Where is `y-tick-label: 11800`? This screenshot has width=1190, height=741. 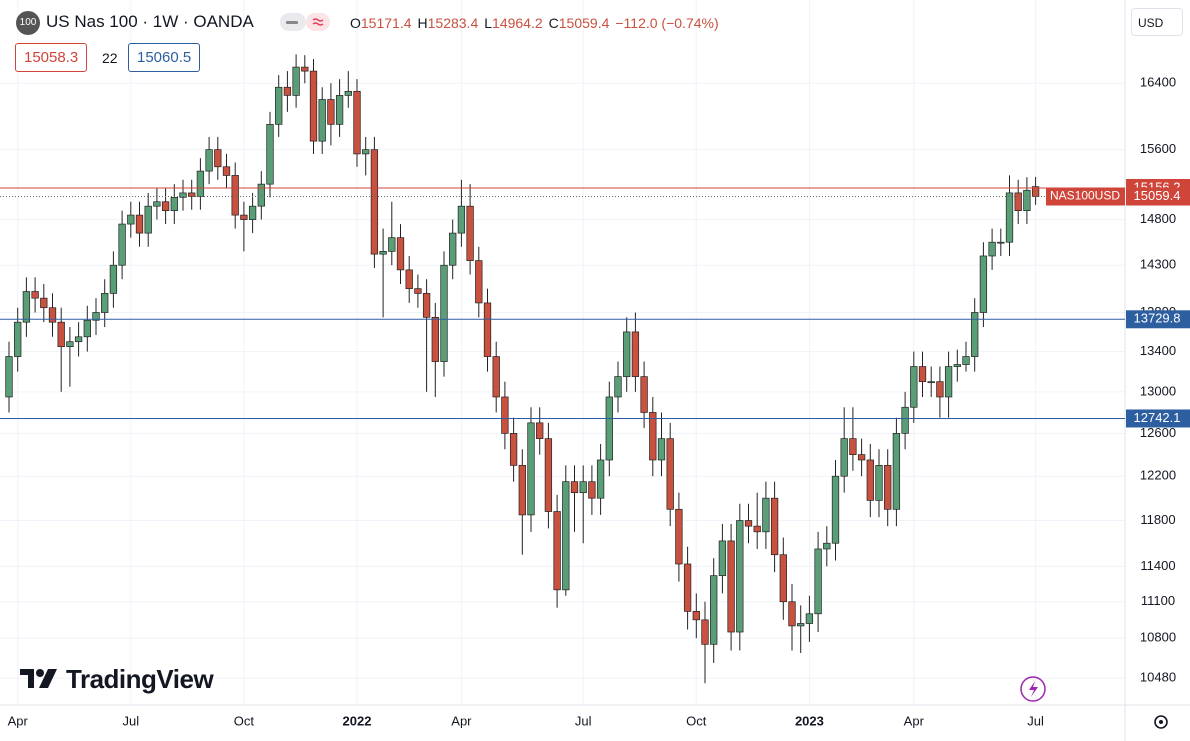 y-tick-label: 11800 is located at coordinates (1157, 519).